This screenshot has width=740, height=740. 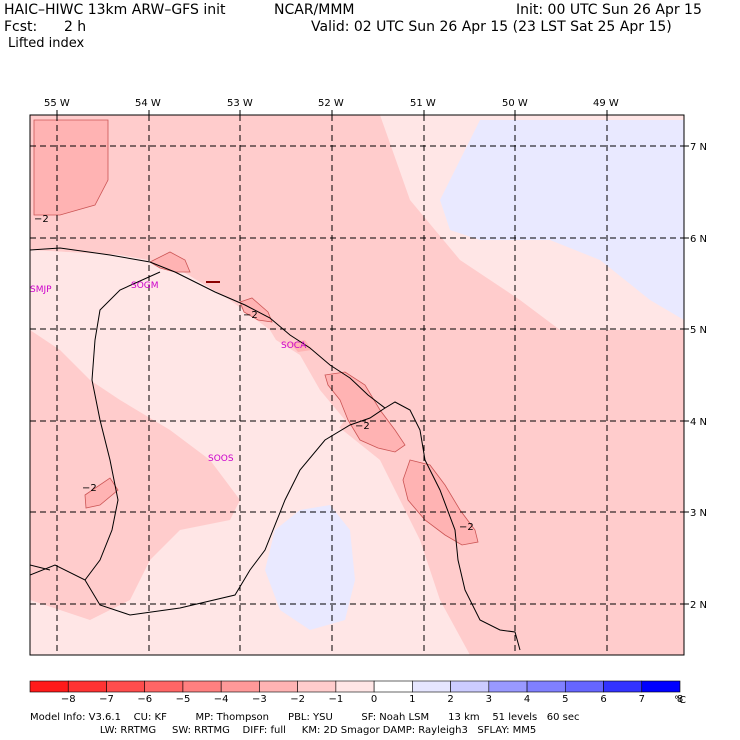 What do you see at coordinates (40, 567) in the screenshot?
I see `border-fragment` at bounding box center [40, 567].